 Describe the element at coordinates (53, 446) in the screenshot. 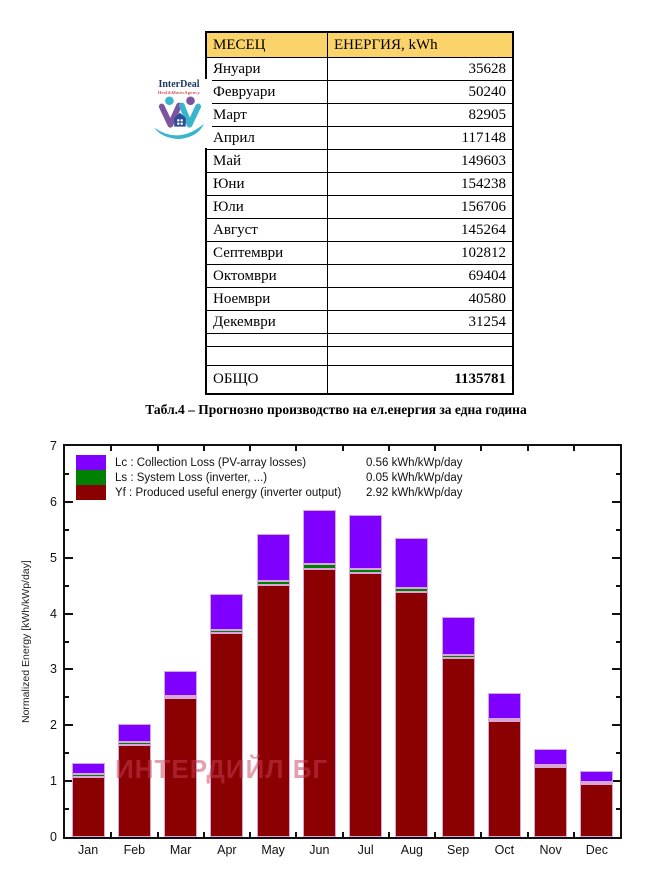

I see `y-tick-label: 7` at that location.